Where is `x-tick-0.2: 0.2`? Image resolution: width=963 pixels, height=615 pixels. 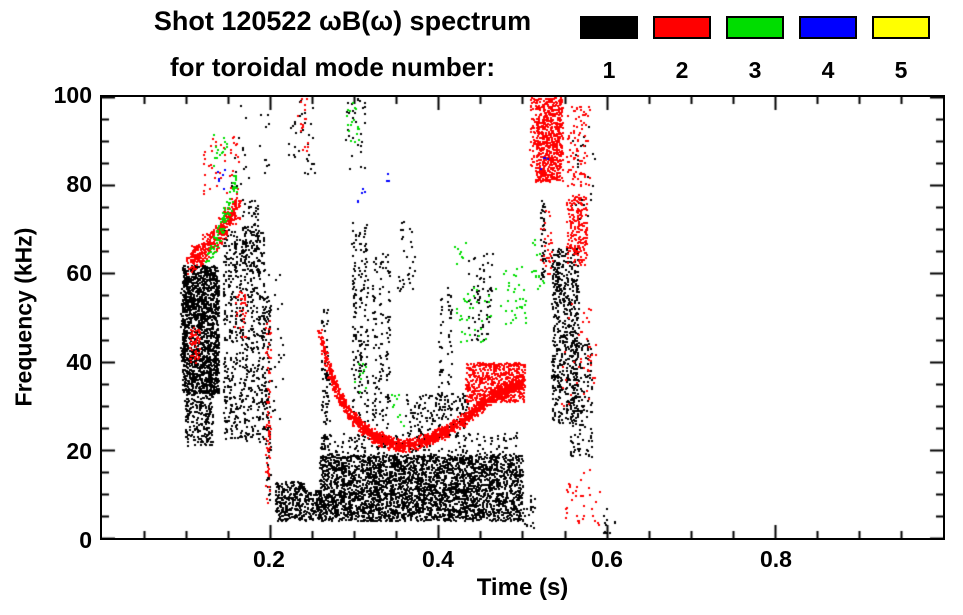 x-tick-0.2: 0.2 is located at coordinates (269, 559).